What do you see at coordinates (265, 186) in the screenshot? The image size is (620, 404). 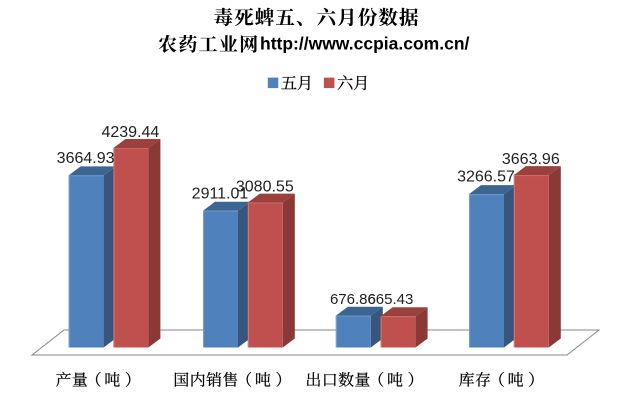 I see `svg-text: 3080.55` at bounding box center [265, 186].